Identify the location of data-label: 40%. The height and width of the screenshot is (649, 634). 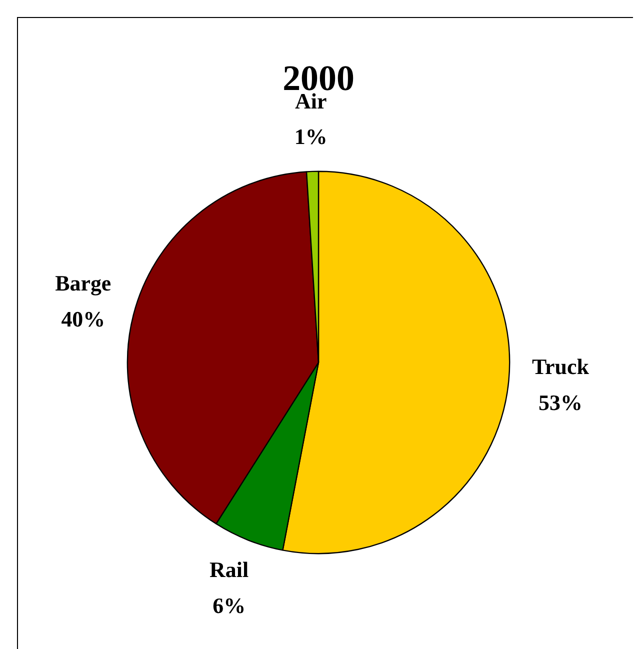
(83, 319).